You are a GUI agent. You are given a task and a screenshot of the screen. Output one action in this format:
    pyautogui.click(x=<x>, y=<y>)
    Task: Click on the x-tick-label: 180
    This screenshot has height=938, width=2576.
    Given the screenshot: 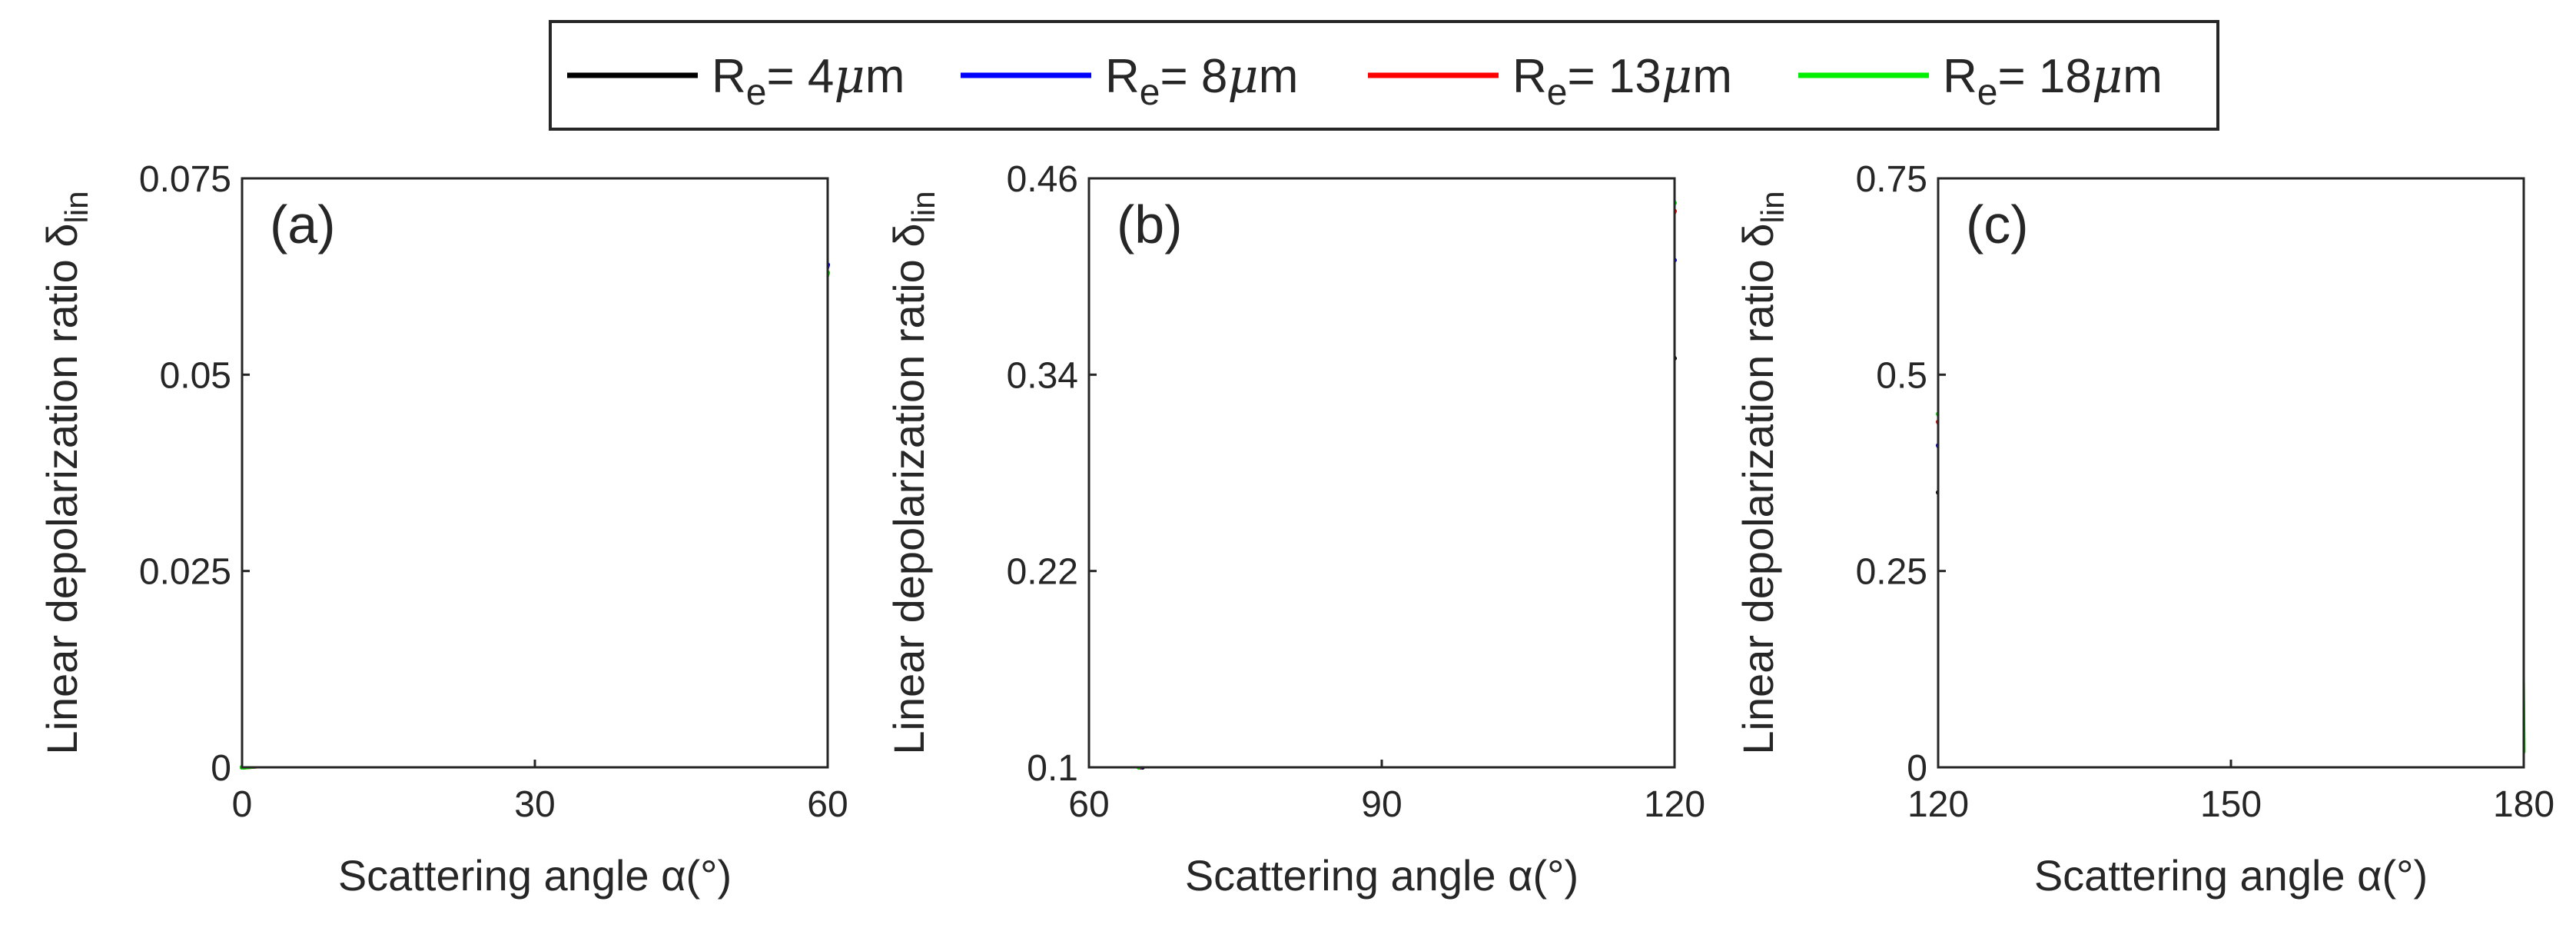 What is the action you would take?
    pyautogui.click(x=2523, y=804)
    